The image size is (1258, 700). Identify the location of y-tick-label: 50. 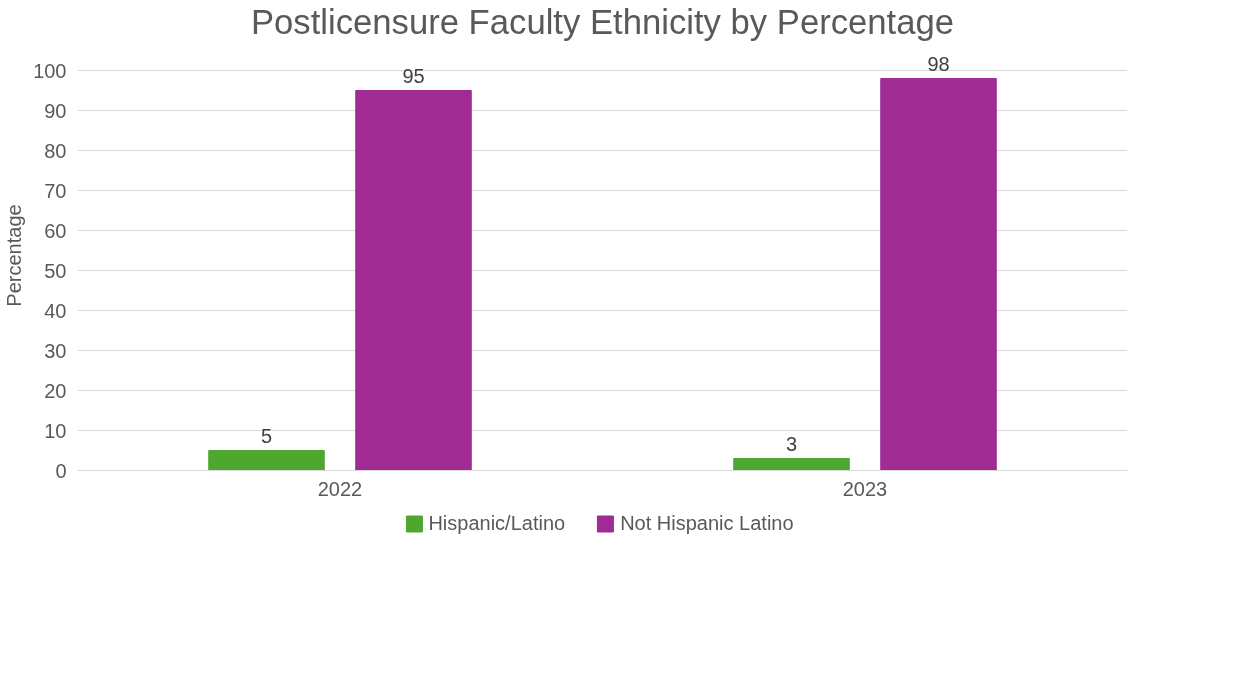
(55, 270).